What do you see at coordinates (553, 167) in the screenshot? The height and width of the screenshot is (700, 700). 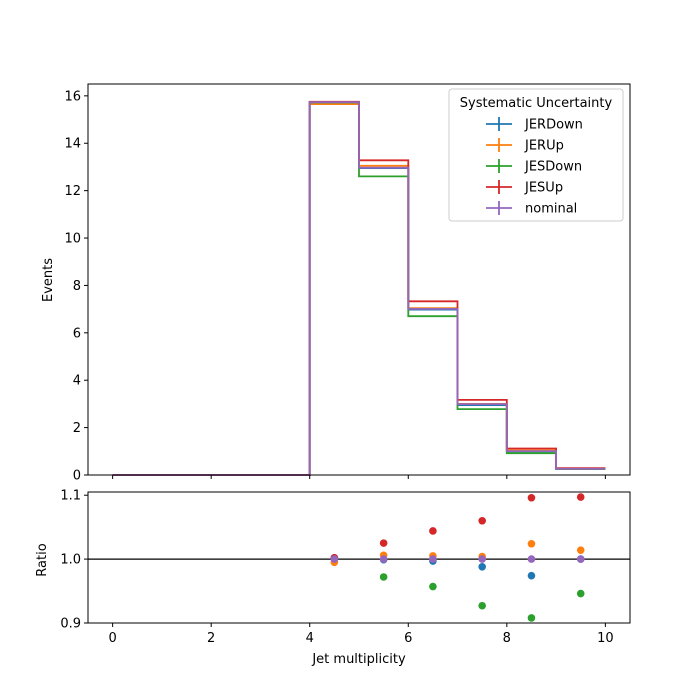 I see `legend-label-jesdown: JESDown` at bounding box center [553, 167].